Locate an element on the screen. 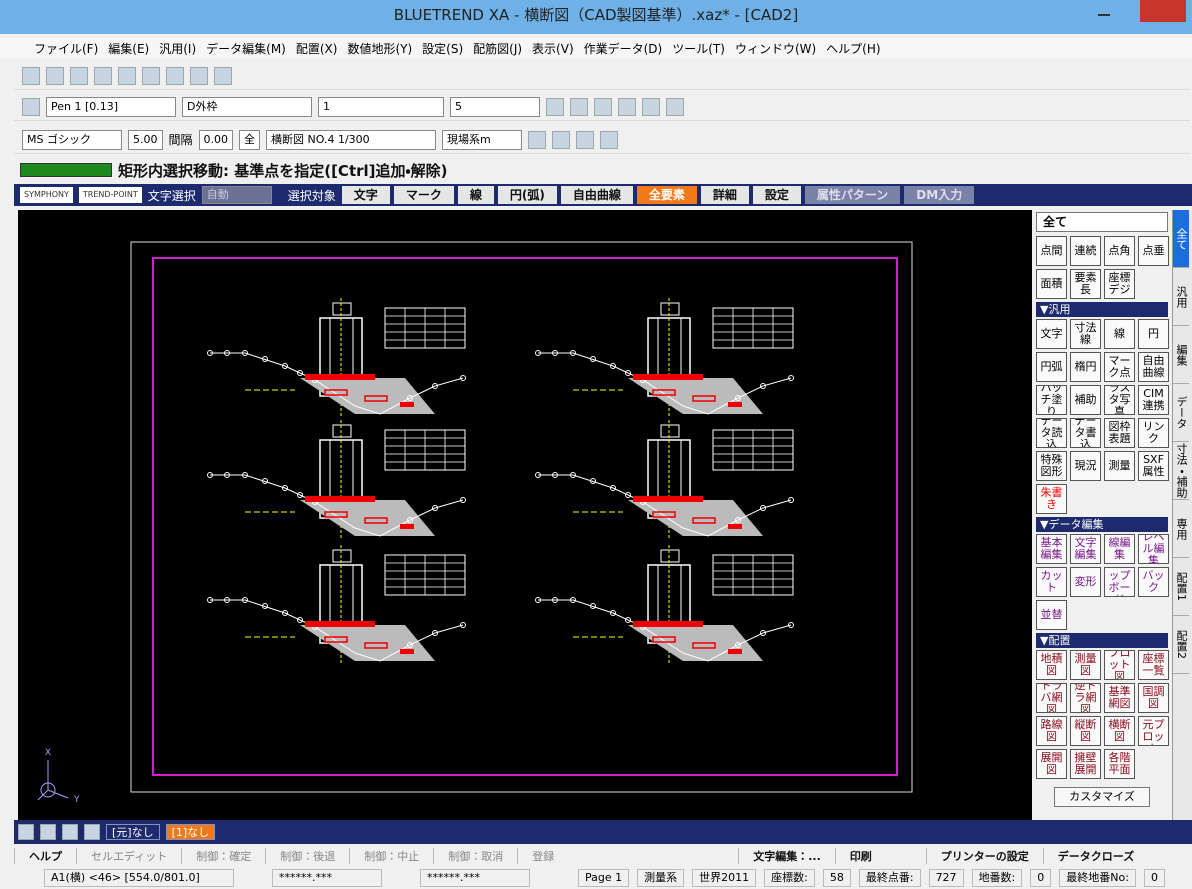 This screenshot has height=889, width=1192. help-item: データクローズ is located at coordinates (1095, 856).